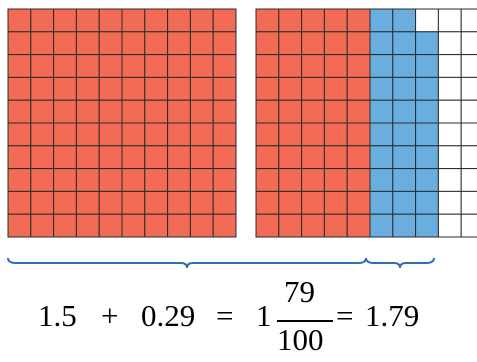 The height and width of the screenshot is (362, 477). I want to click on term-1: 1.5, so click(57, 315).